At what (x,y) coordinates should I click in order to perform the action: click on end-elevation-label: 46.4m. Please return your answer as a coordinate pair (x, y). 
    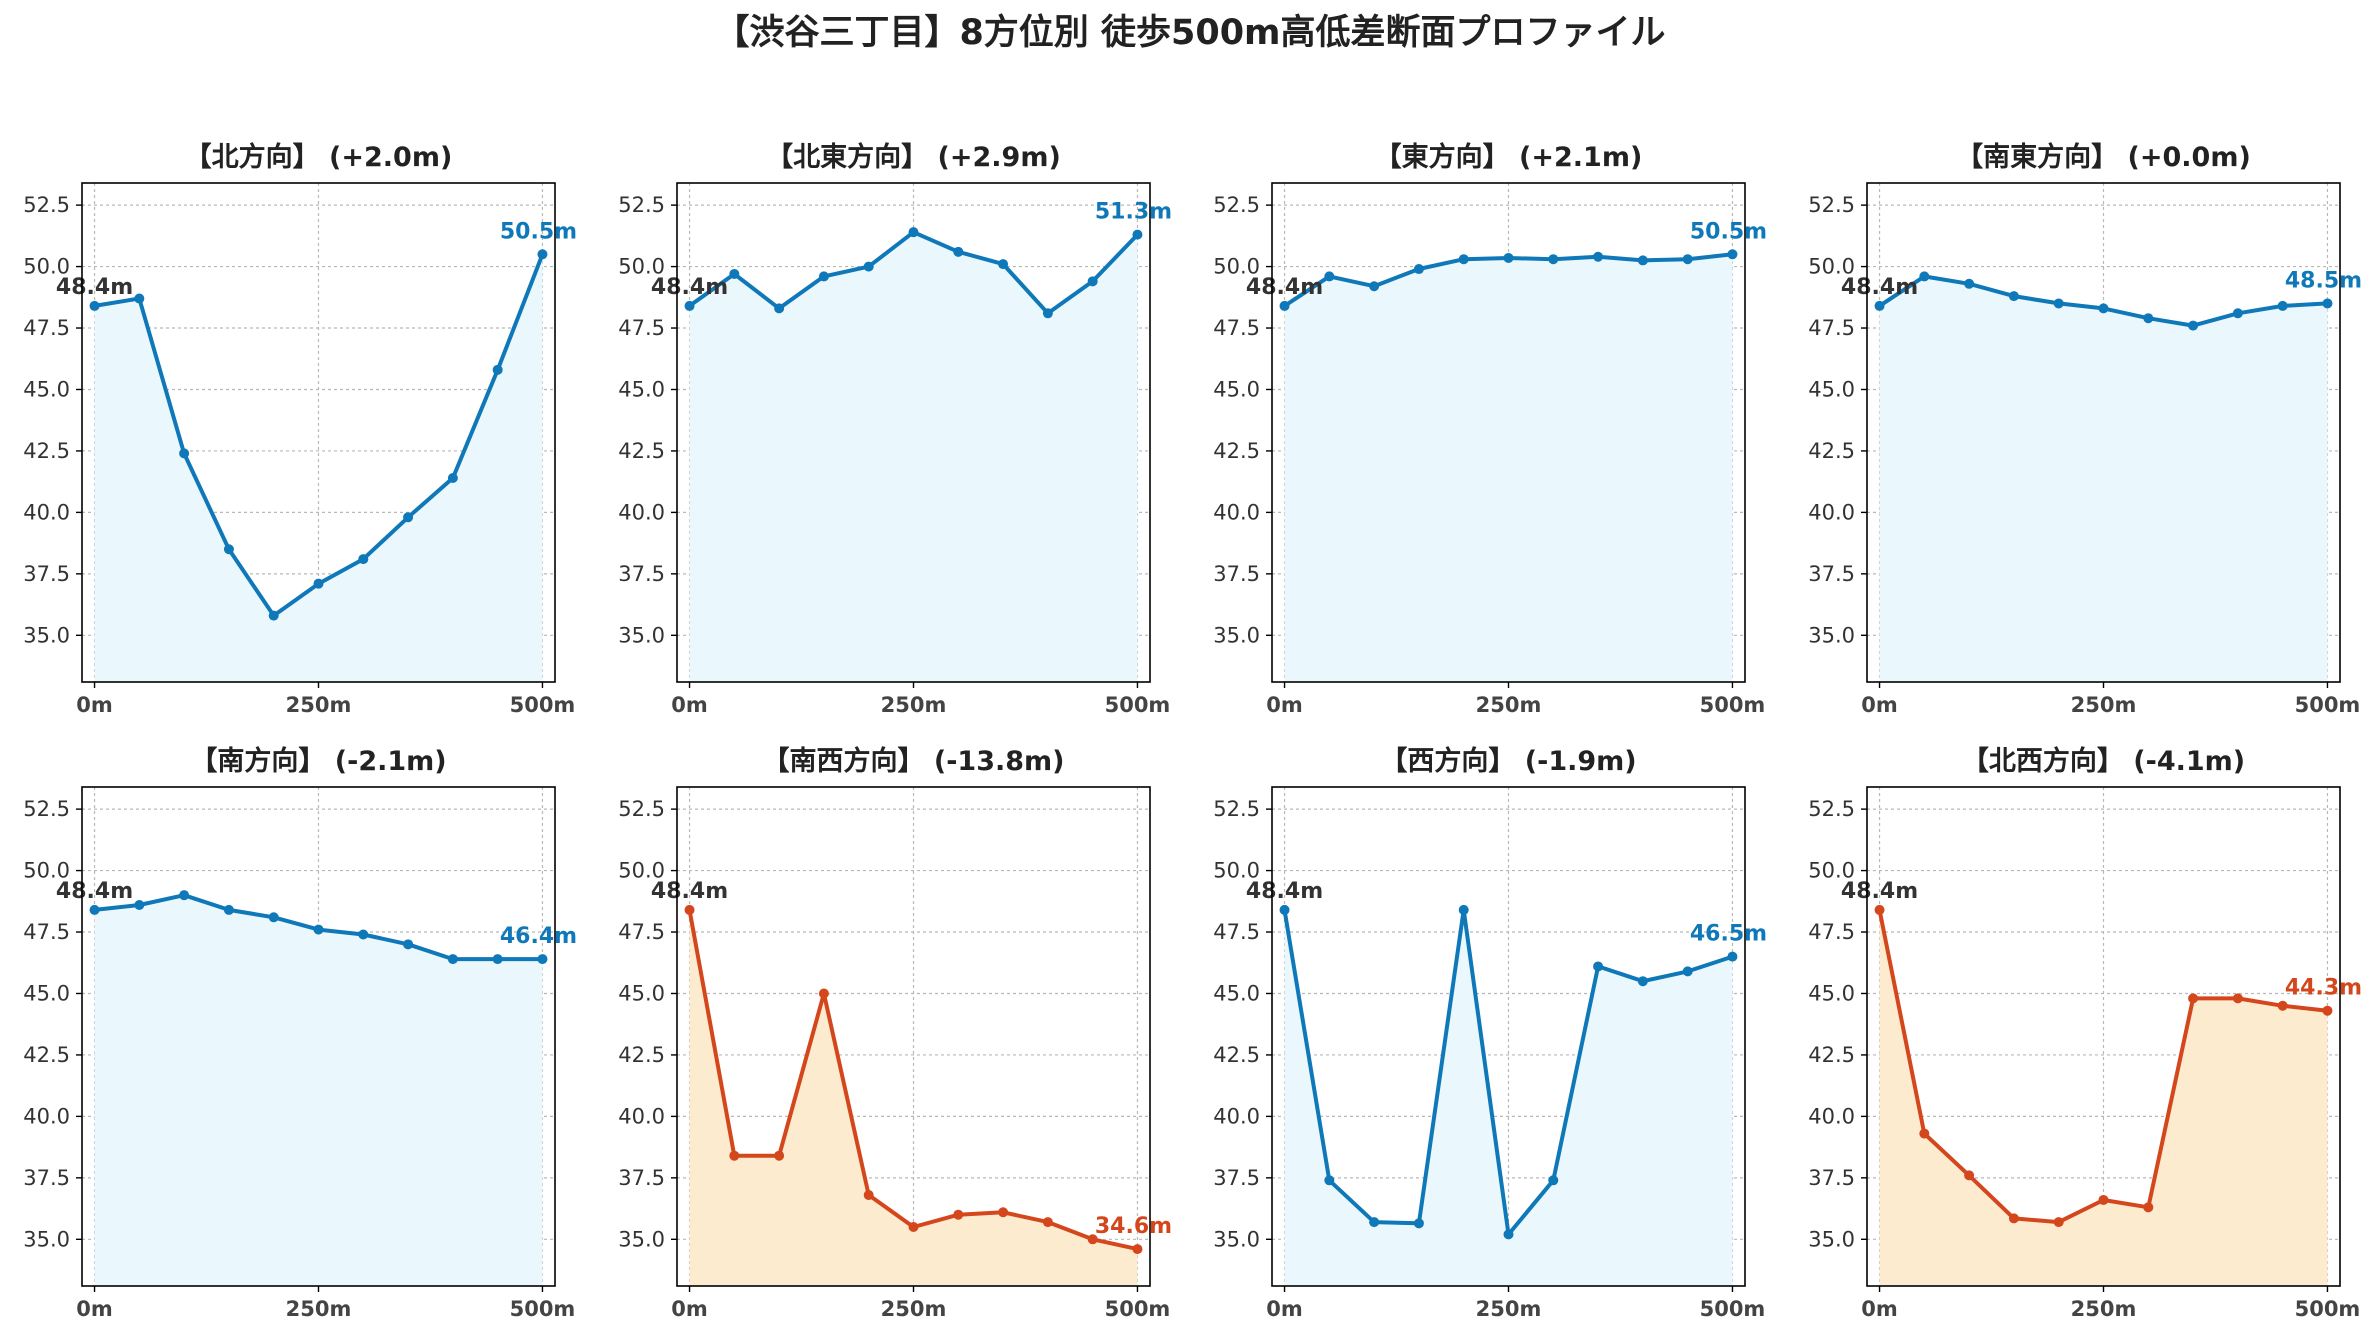
    Looking at the image, I should click on (538, 936).